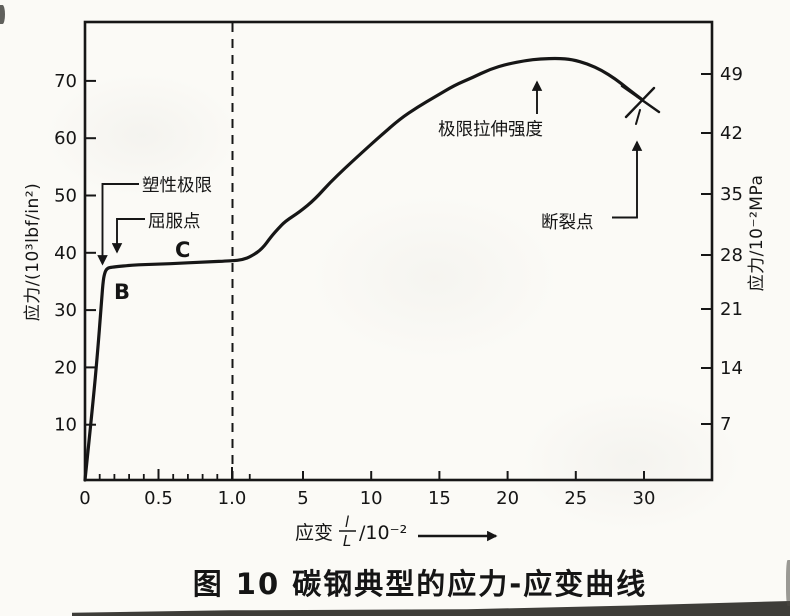 Image resolution: width=790 pixels, height=616 pixels. I want to click on x-axis-label-frac-numerator: l, so click(347, 522).